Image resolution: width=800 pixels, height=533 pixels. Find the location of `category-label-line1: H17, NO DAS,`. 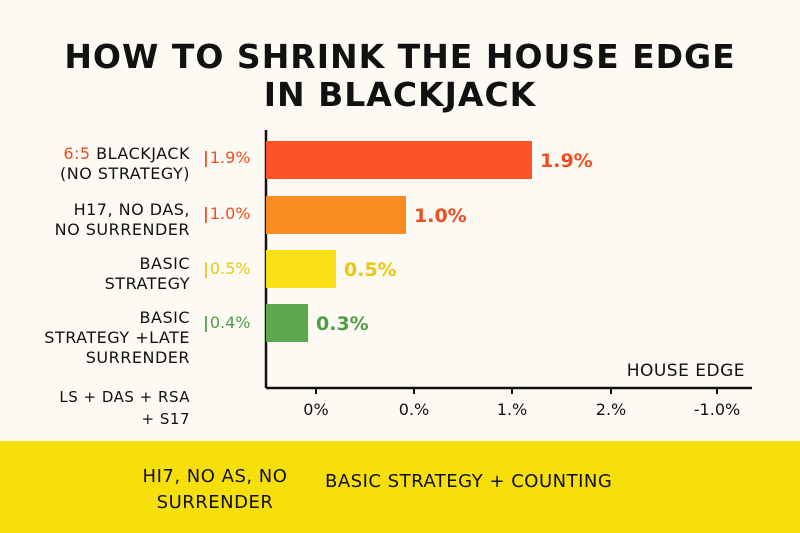

category-label-line1: H17, NO DAS, is located at coordinates (131, 209).